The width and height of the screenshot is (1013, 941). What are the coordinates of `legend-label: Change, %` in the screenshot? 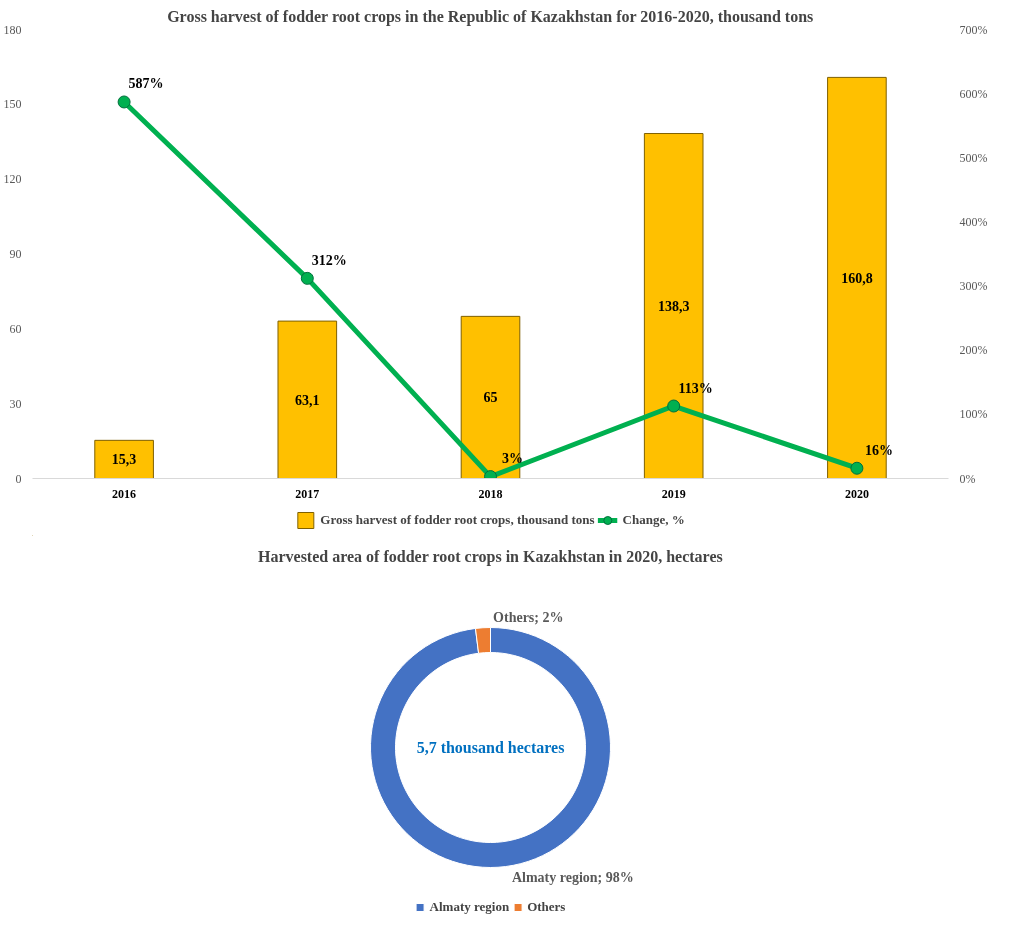 It's located at (653, 520).